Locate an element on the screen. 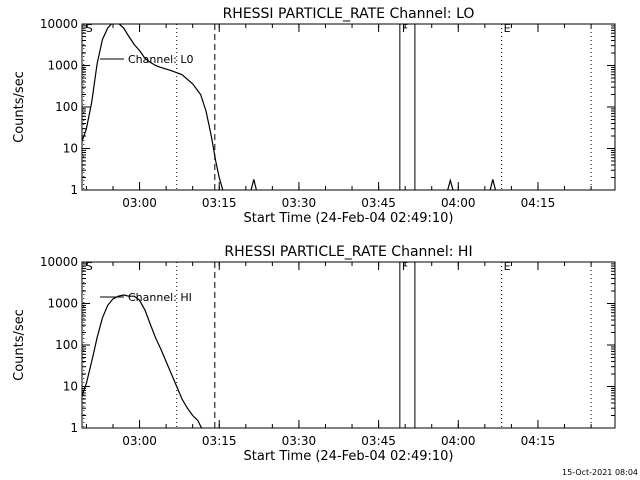 This screenshot has width=640, height=480. series-group is located at coordinates (142, 361).